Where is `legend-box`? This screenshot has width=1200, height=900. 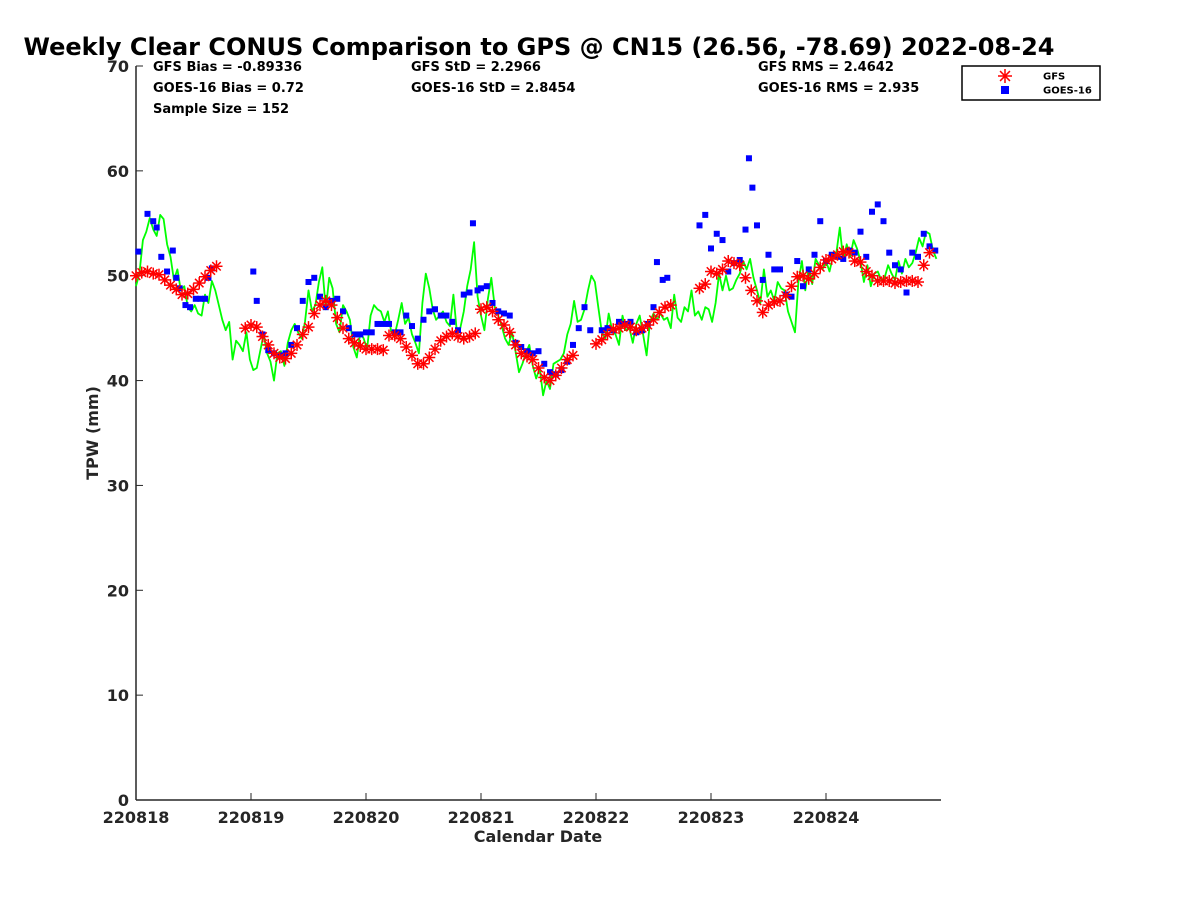
legend-box is located at coordinates (1031, 83).